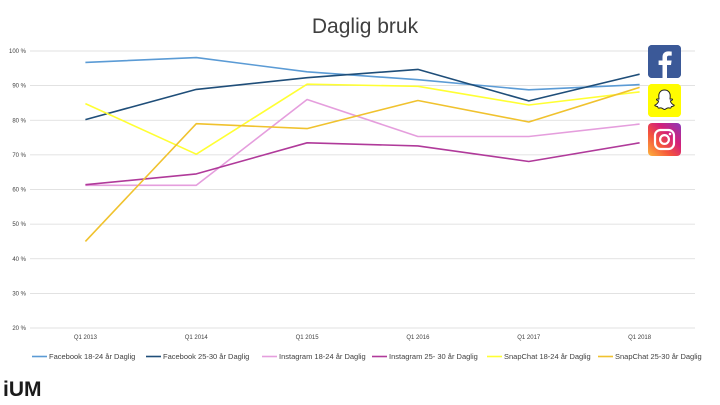 Image resolution: width=720 pixels, height=405 pixels. I want to click on legend-label: SnapChat 25-30 år Daglig, so click(658, 356).